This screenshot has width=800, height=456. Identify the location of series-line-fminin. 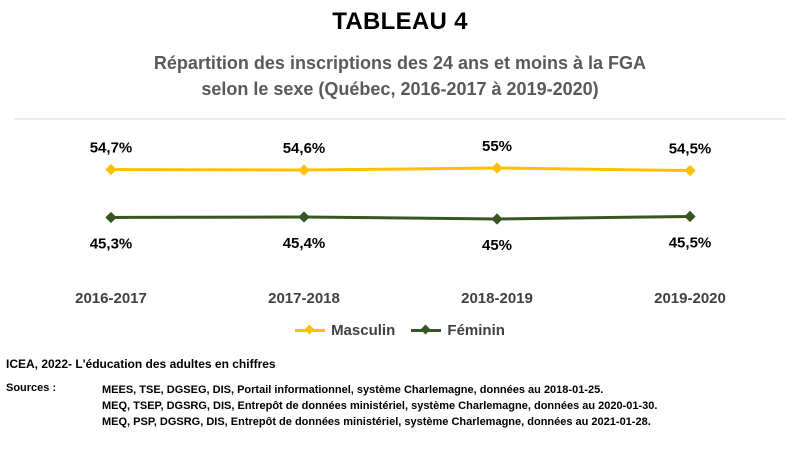
(400, 217).